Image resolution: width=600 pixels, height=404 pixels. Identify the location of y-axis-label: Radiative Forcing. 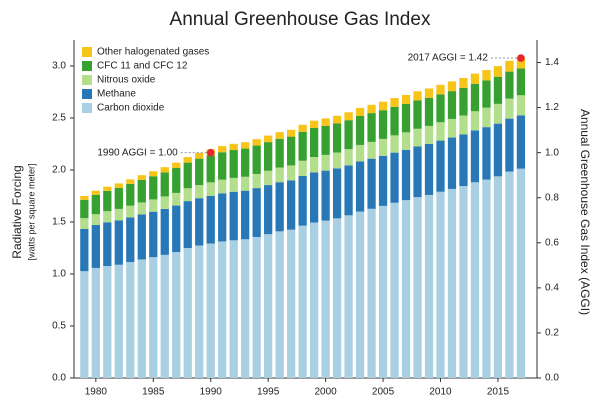
(17, 211).